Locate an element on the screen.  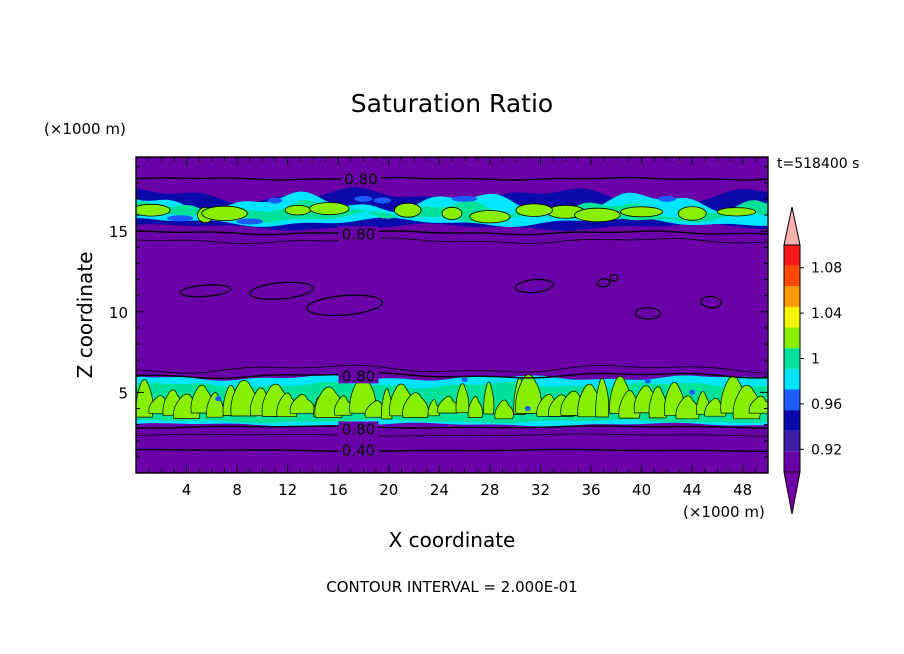
colorbar: 0.92 0.96 1 1.04 1.08 is located at coordinates (812, 360).